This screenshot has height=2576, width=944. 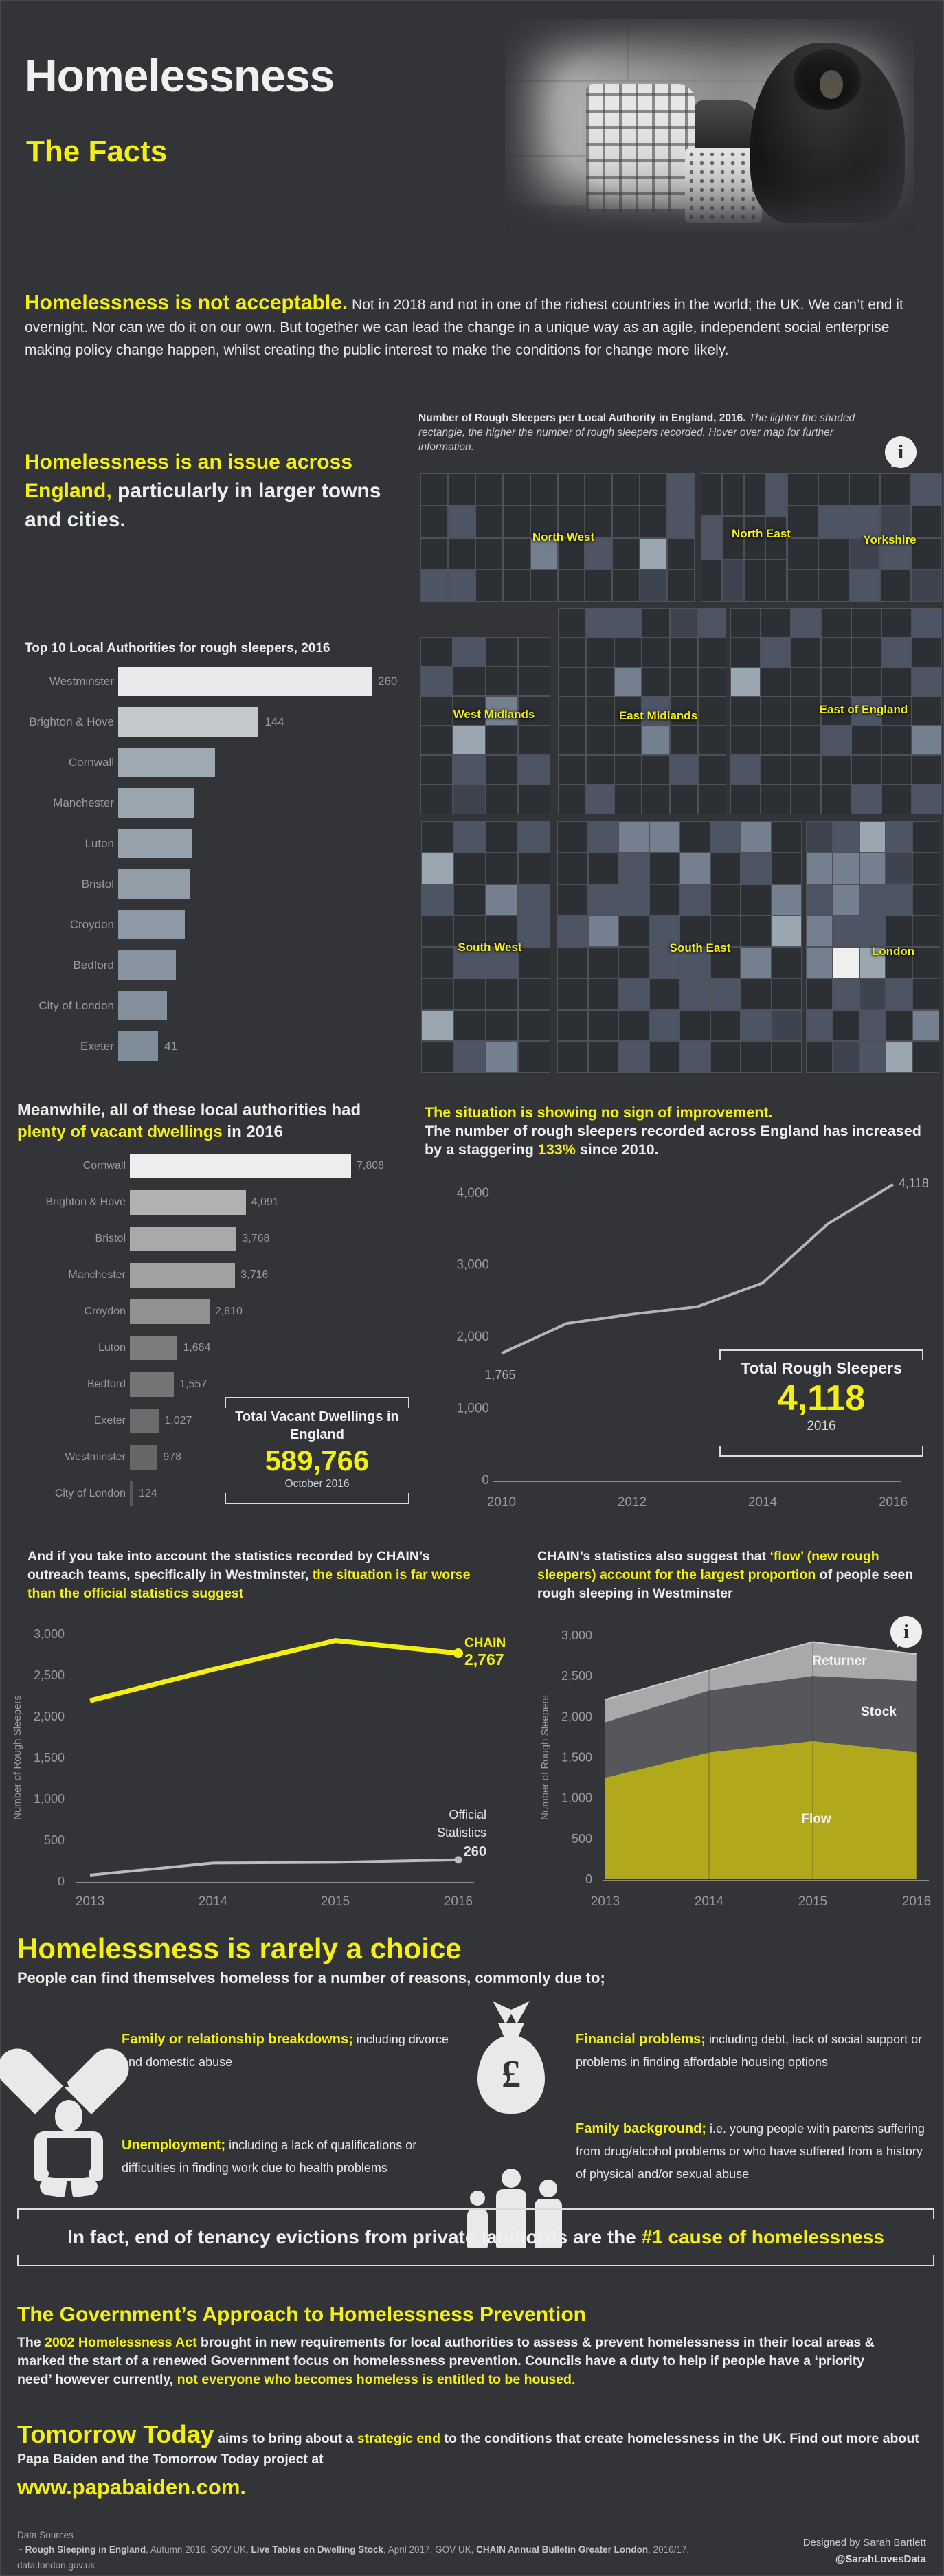 What do you see at coordinates (698, 1269) in the screenshot?
I see `england-line-series` at bounding box center [698, 1269].